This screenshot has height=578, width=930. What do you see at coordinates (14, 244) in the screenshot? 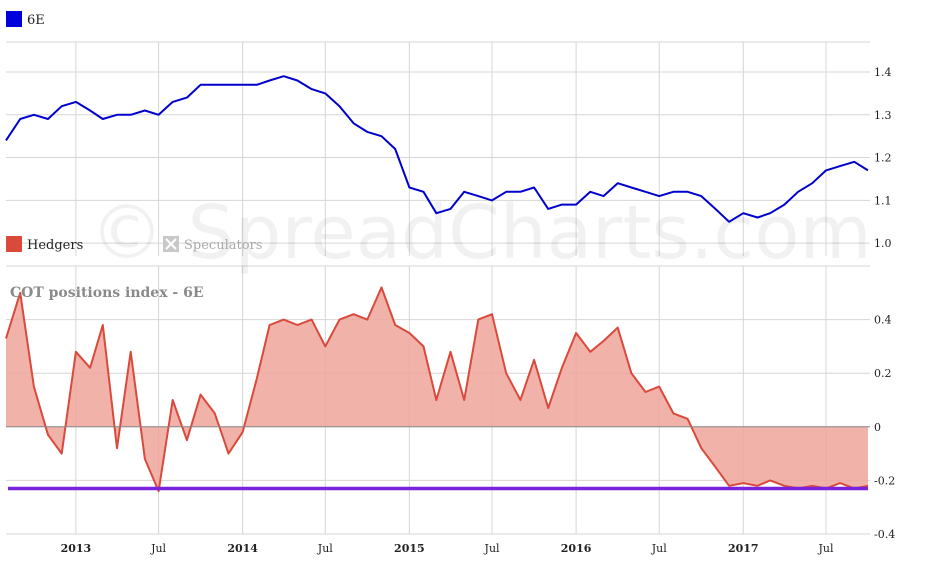
I see `legend-hedgers-swatch` at bounding box center [14, 244].